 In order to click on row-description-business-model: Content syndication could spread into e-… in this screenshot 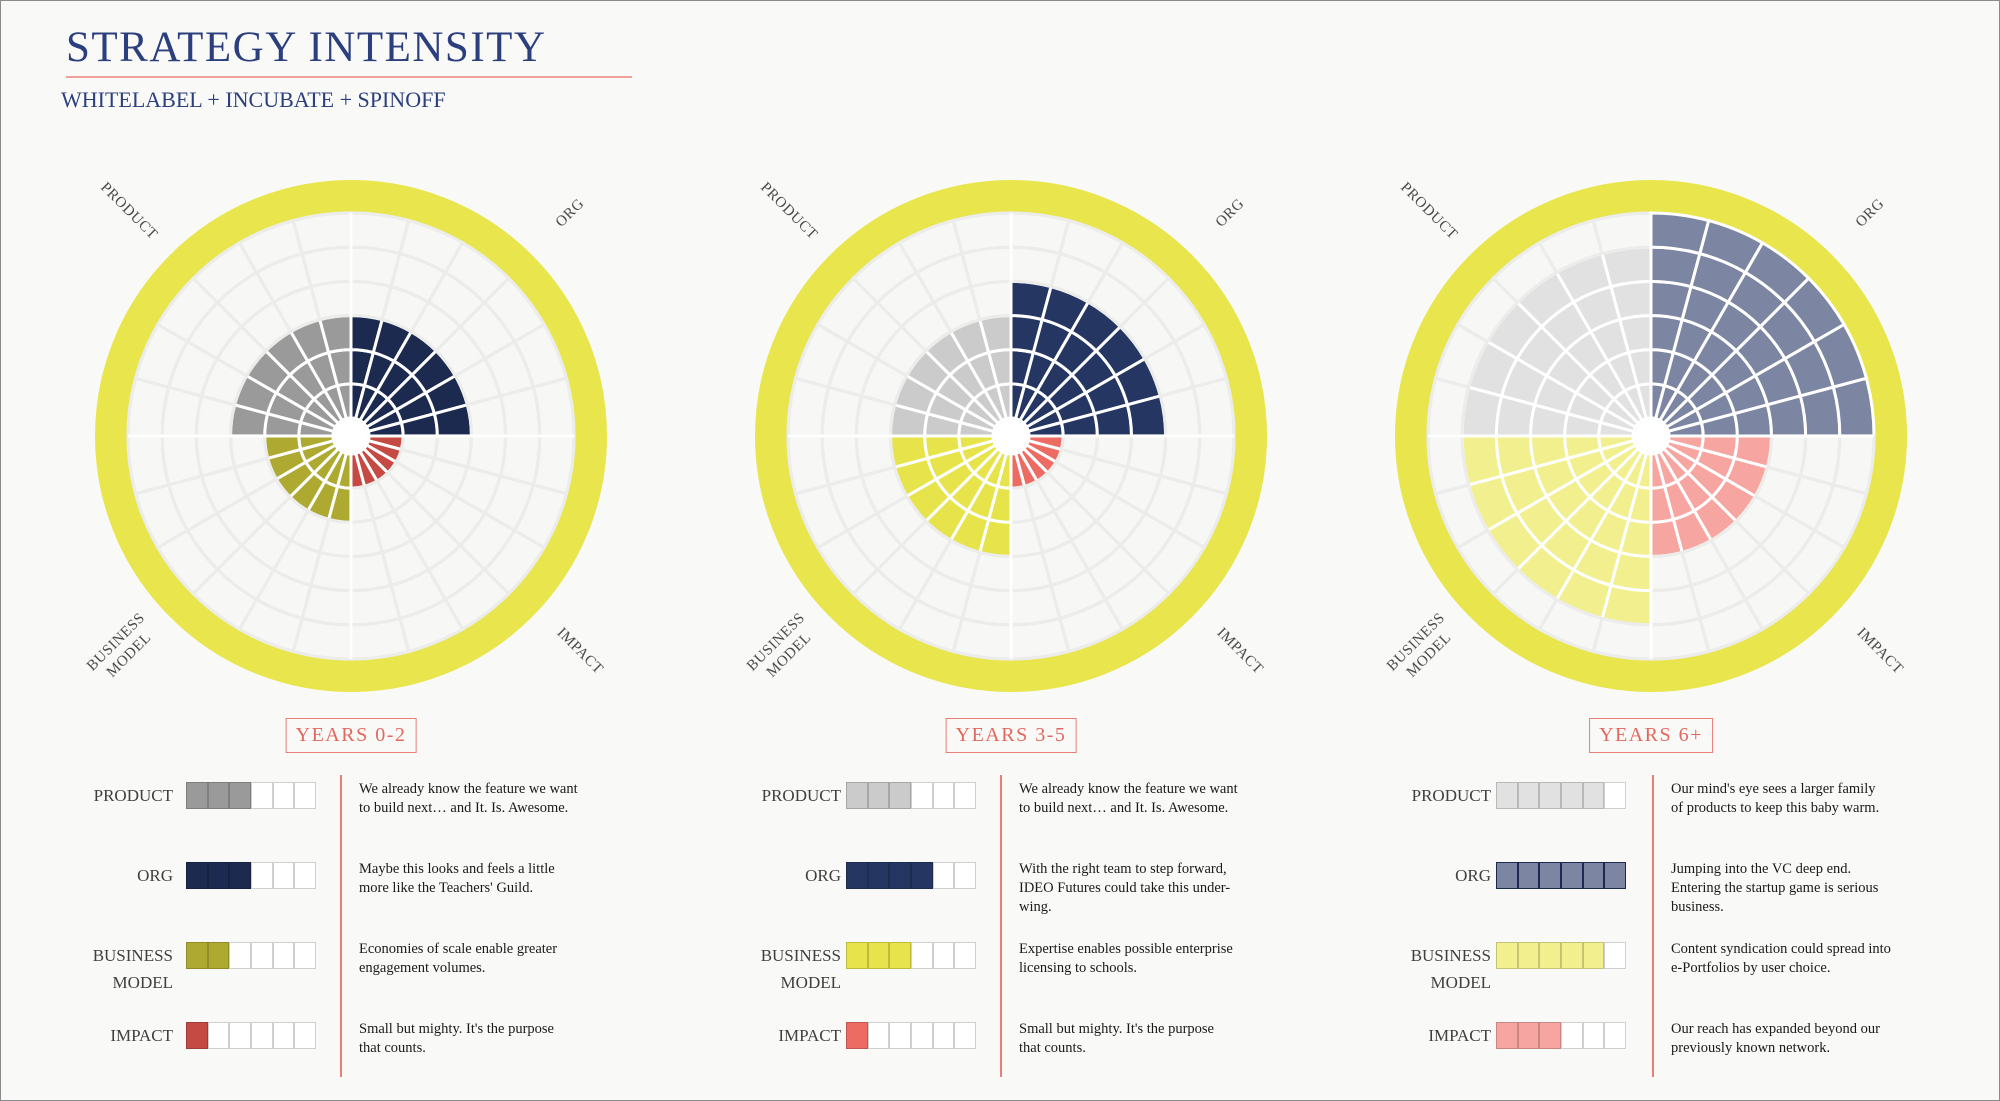, I will do `click(1781, 958)`.